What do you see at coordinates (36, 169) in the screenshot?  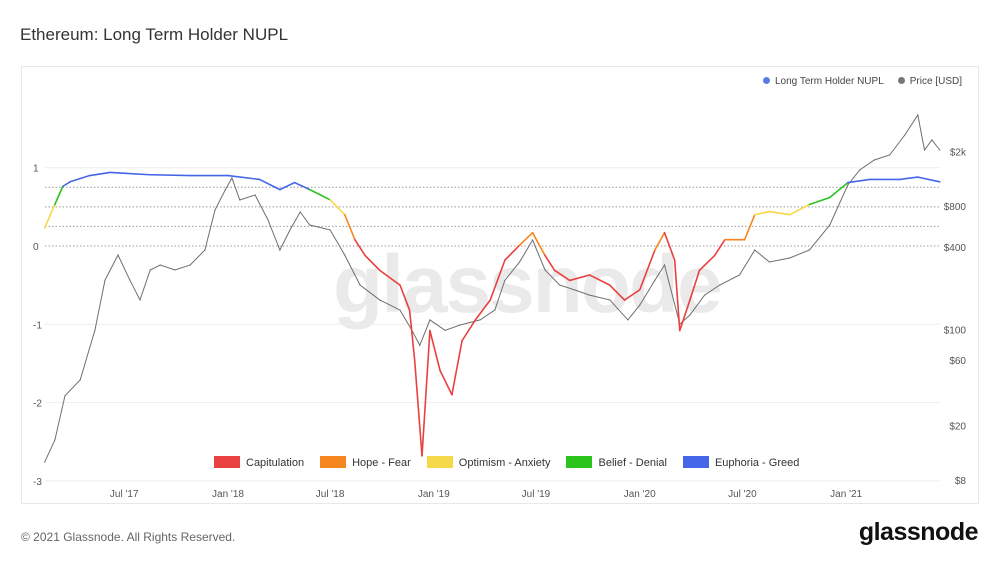 I see `y-left-tick-label: 1` at bounding box center [36, 169].